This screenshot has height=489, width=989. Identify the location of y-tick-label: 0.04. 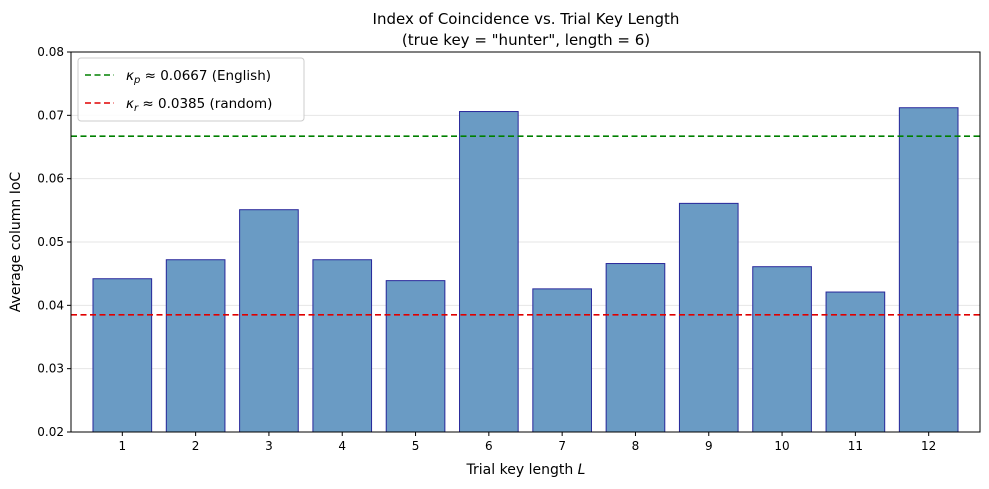
(50, 305).